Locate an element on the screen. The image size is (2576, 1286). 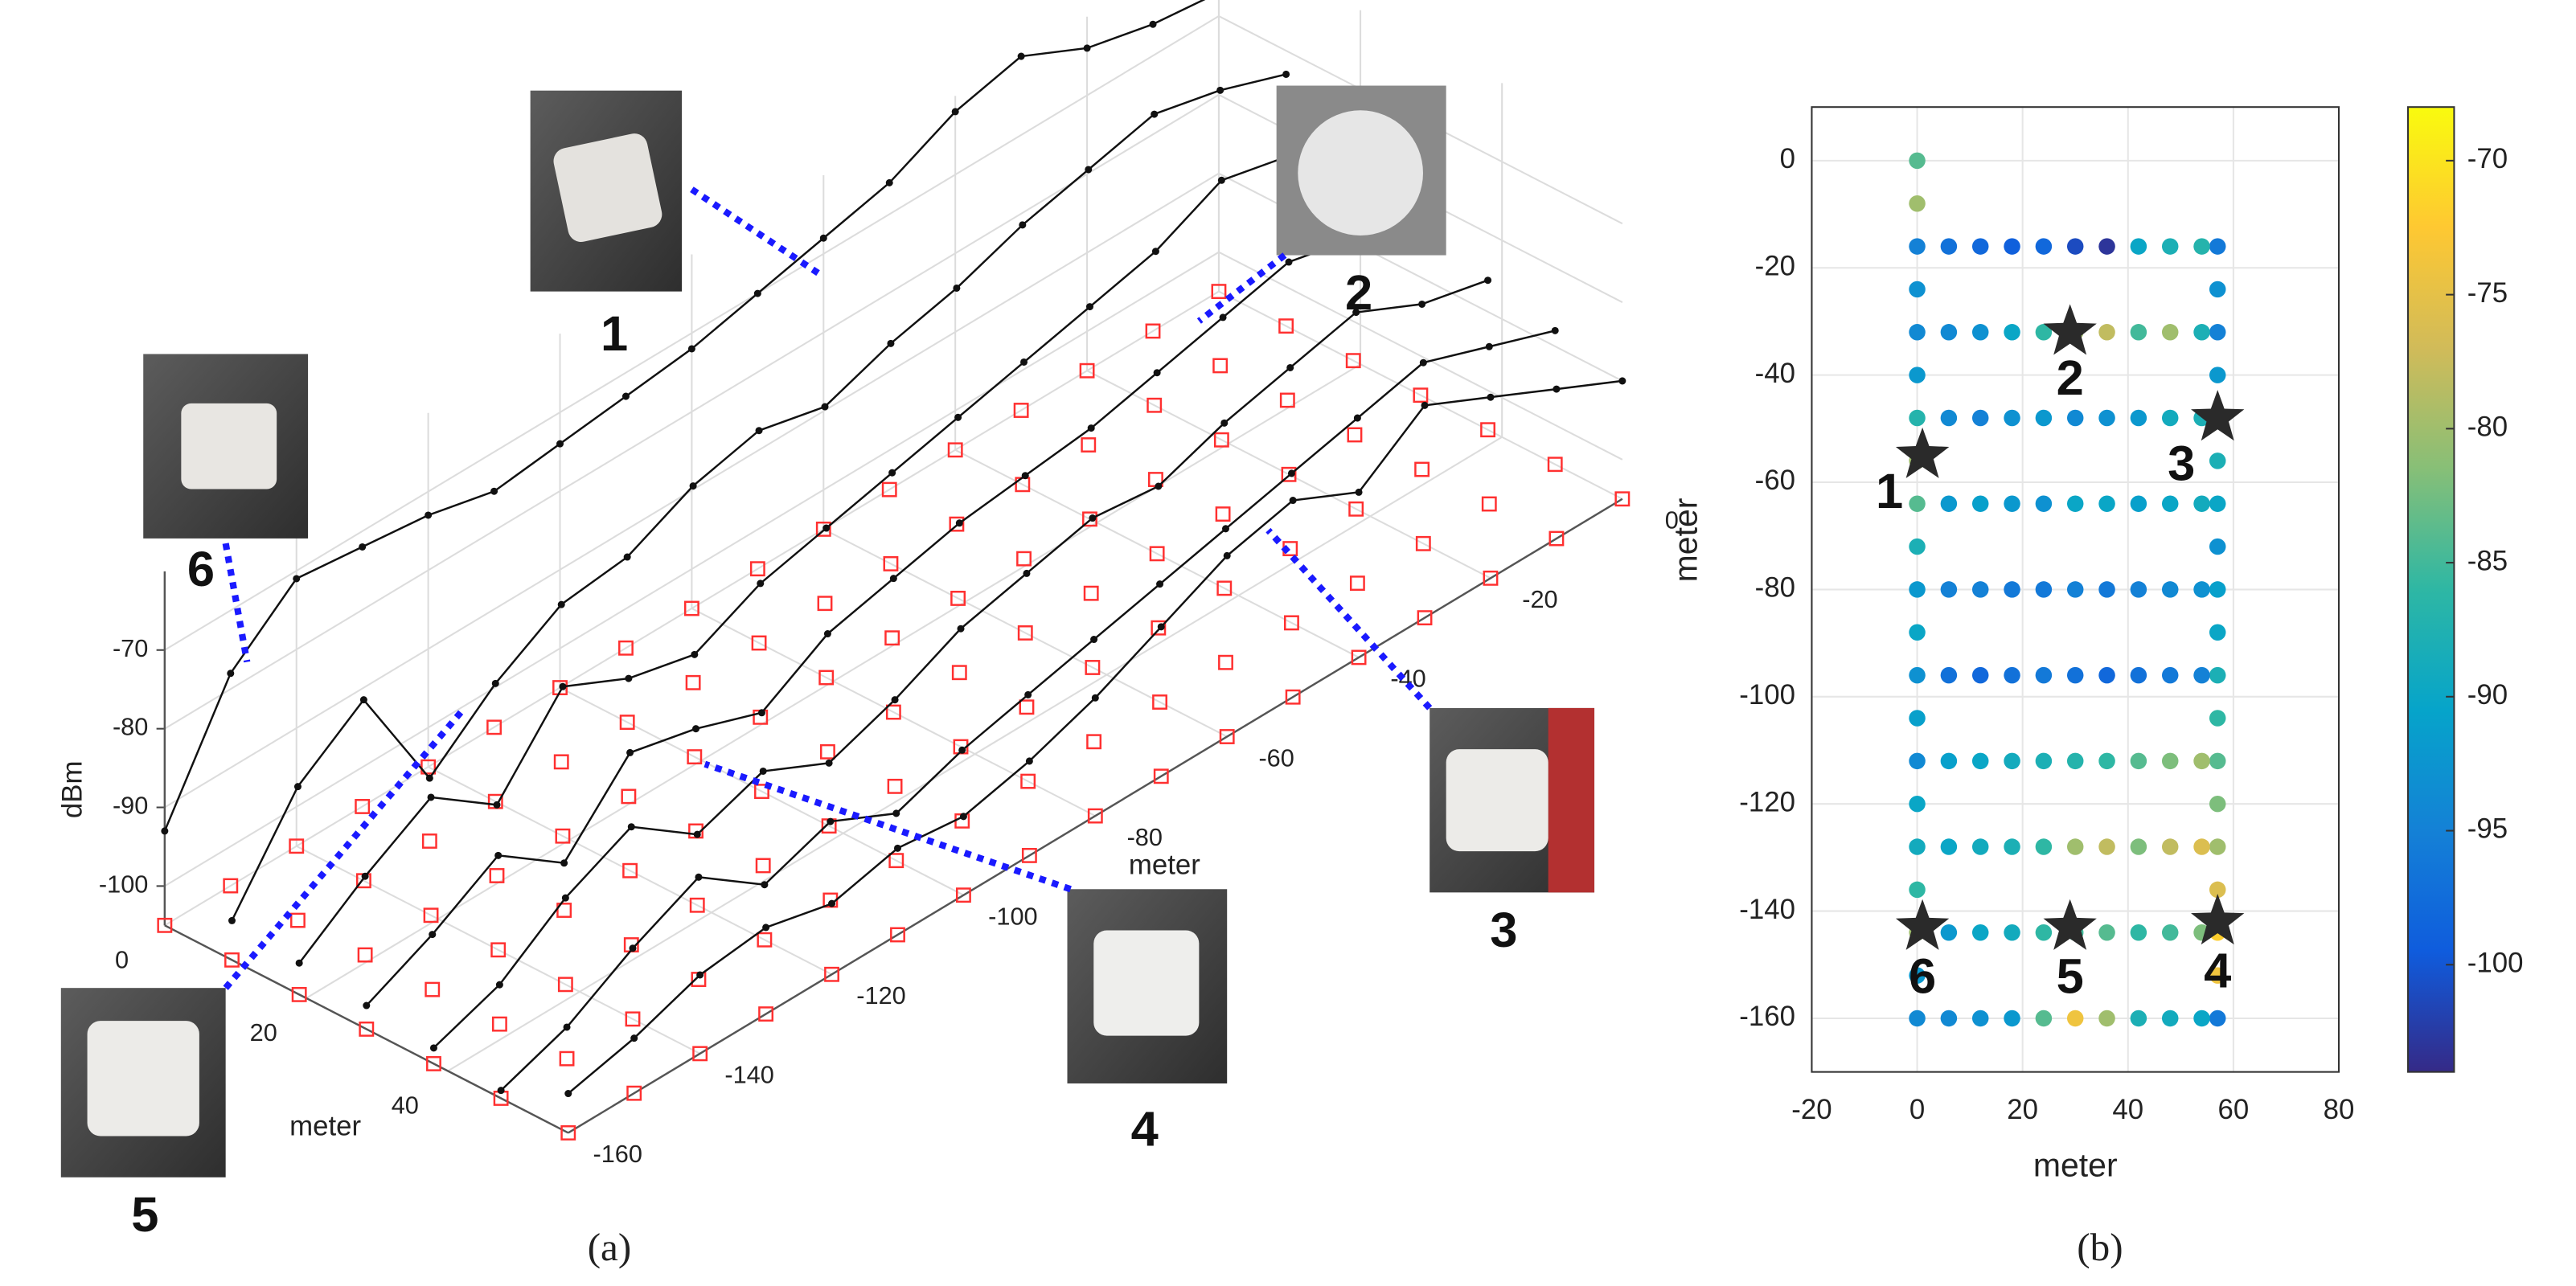
colorbar-tick-label: -95 is located at coordinates (2487, 829).